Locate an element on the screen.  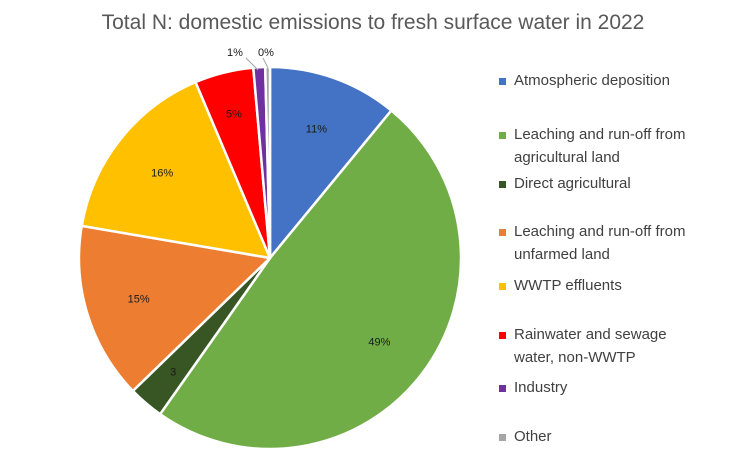
data-label-leaching-and-run-off-from-agricultural-land: 49% is located at coordinates (379, 342).